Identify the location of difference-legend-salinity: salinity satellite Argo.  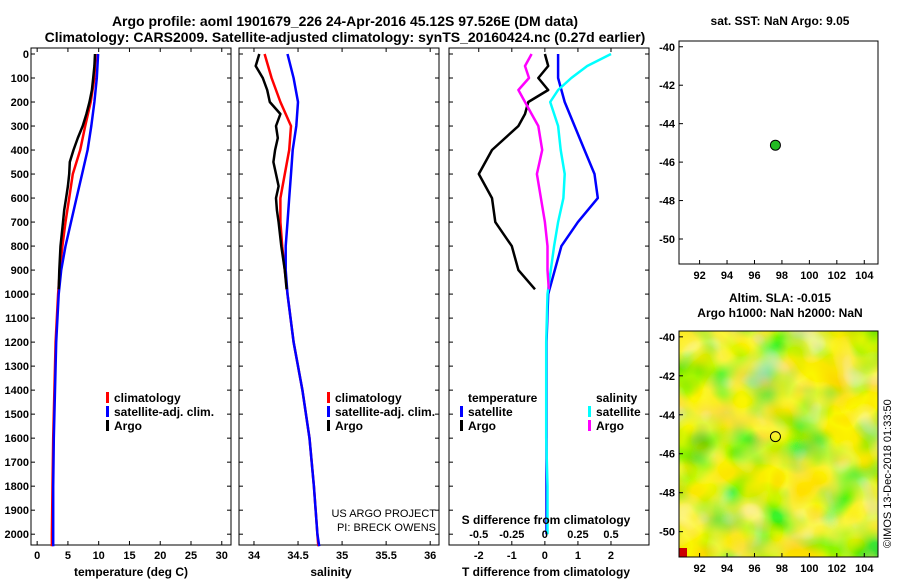
(614, 412).